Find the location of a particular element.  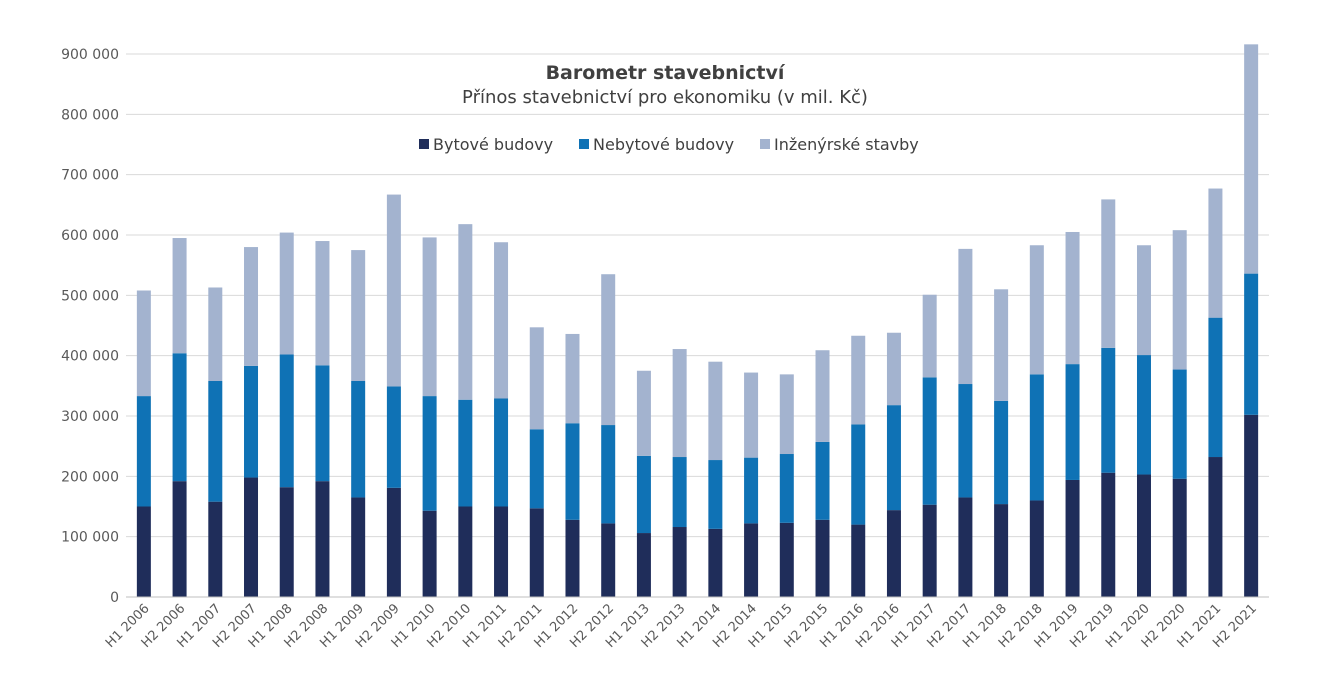

legend-label-nebytove: Nebytové budovy is located at coordinates (663, 144).